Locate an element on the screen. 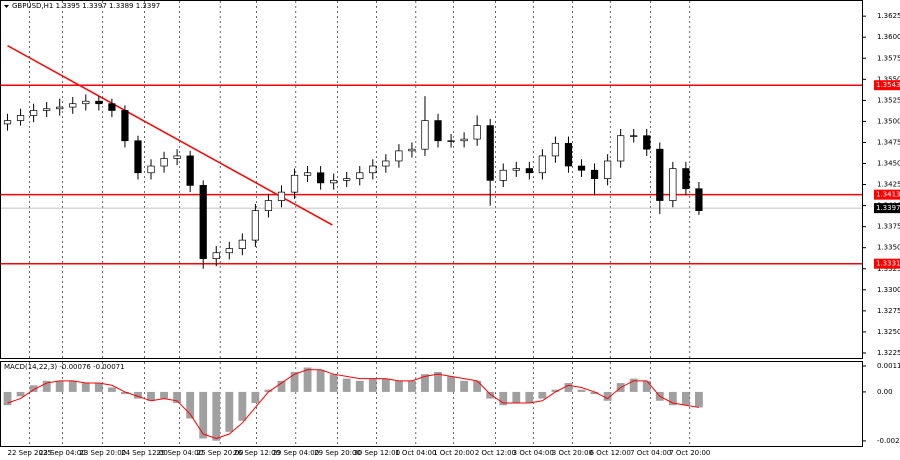 The height and width of the screenshot is (460, 900). level-label: 1.3543 is located at coordinates (888, 85).